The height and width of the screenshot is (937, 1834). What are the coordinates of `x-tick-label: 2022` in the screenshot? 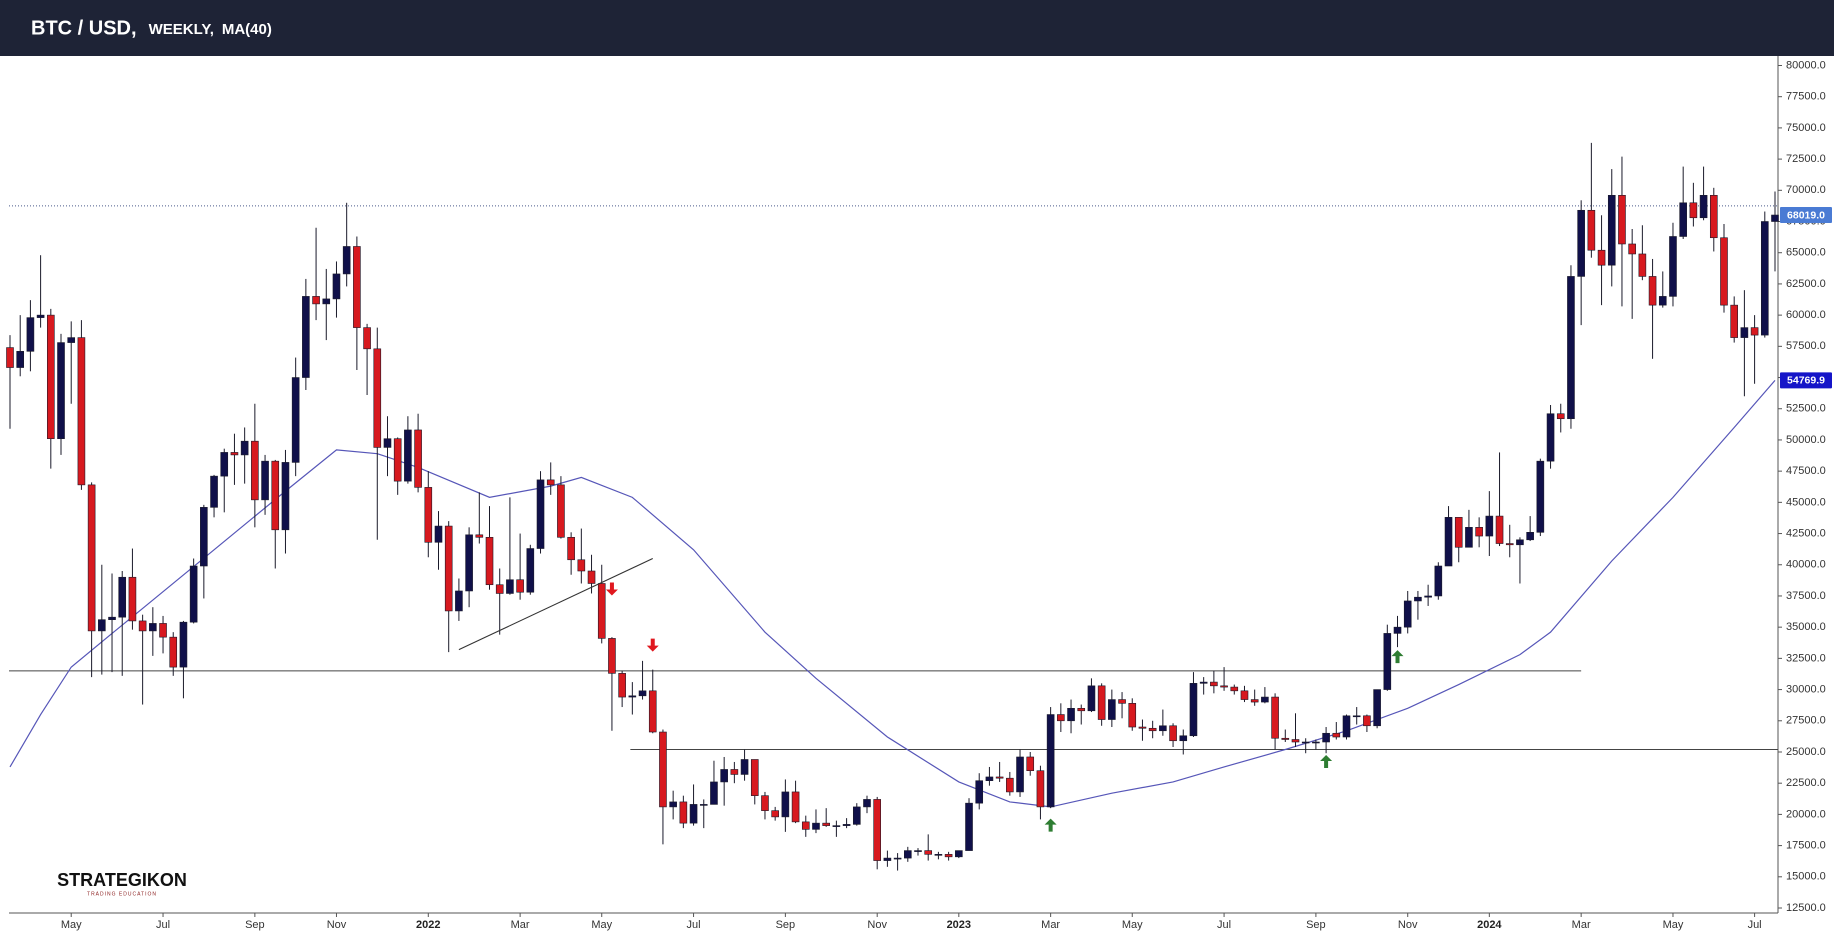 It's located at (428, 925).